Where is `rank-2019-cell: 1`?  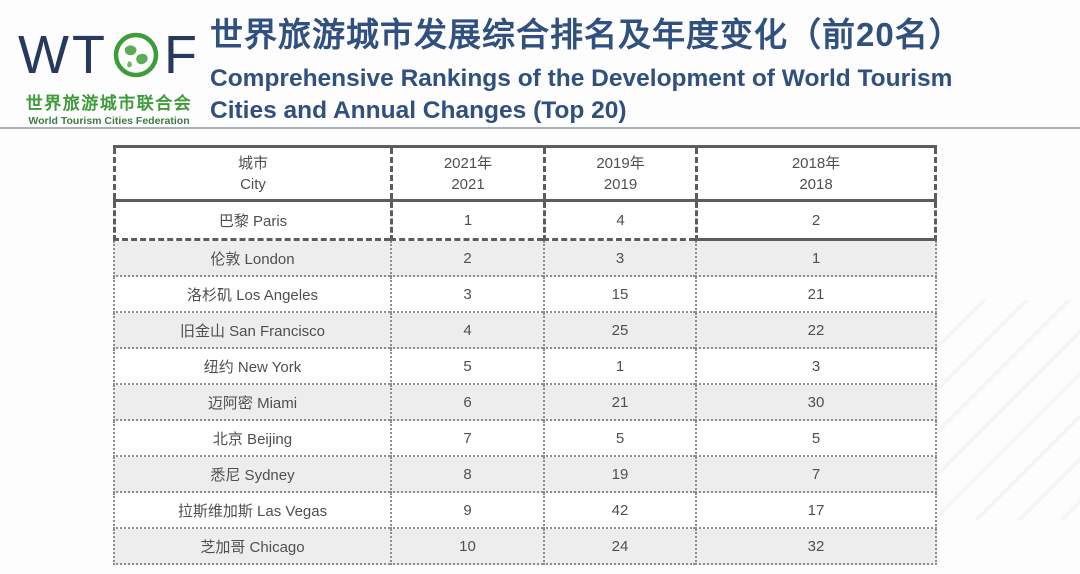 rank-2019-cell: 1 is located at coordinates (619, 367).